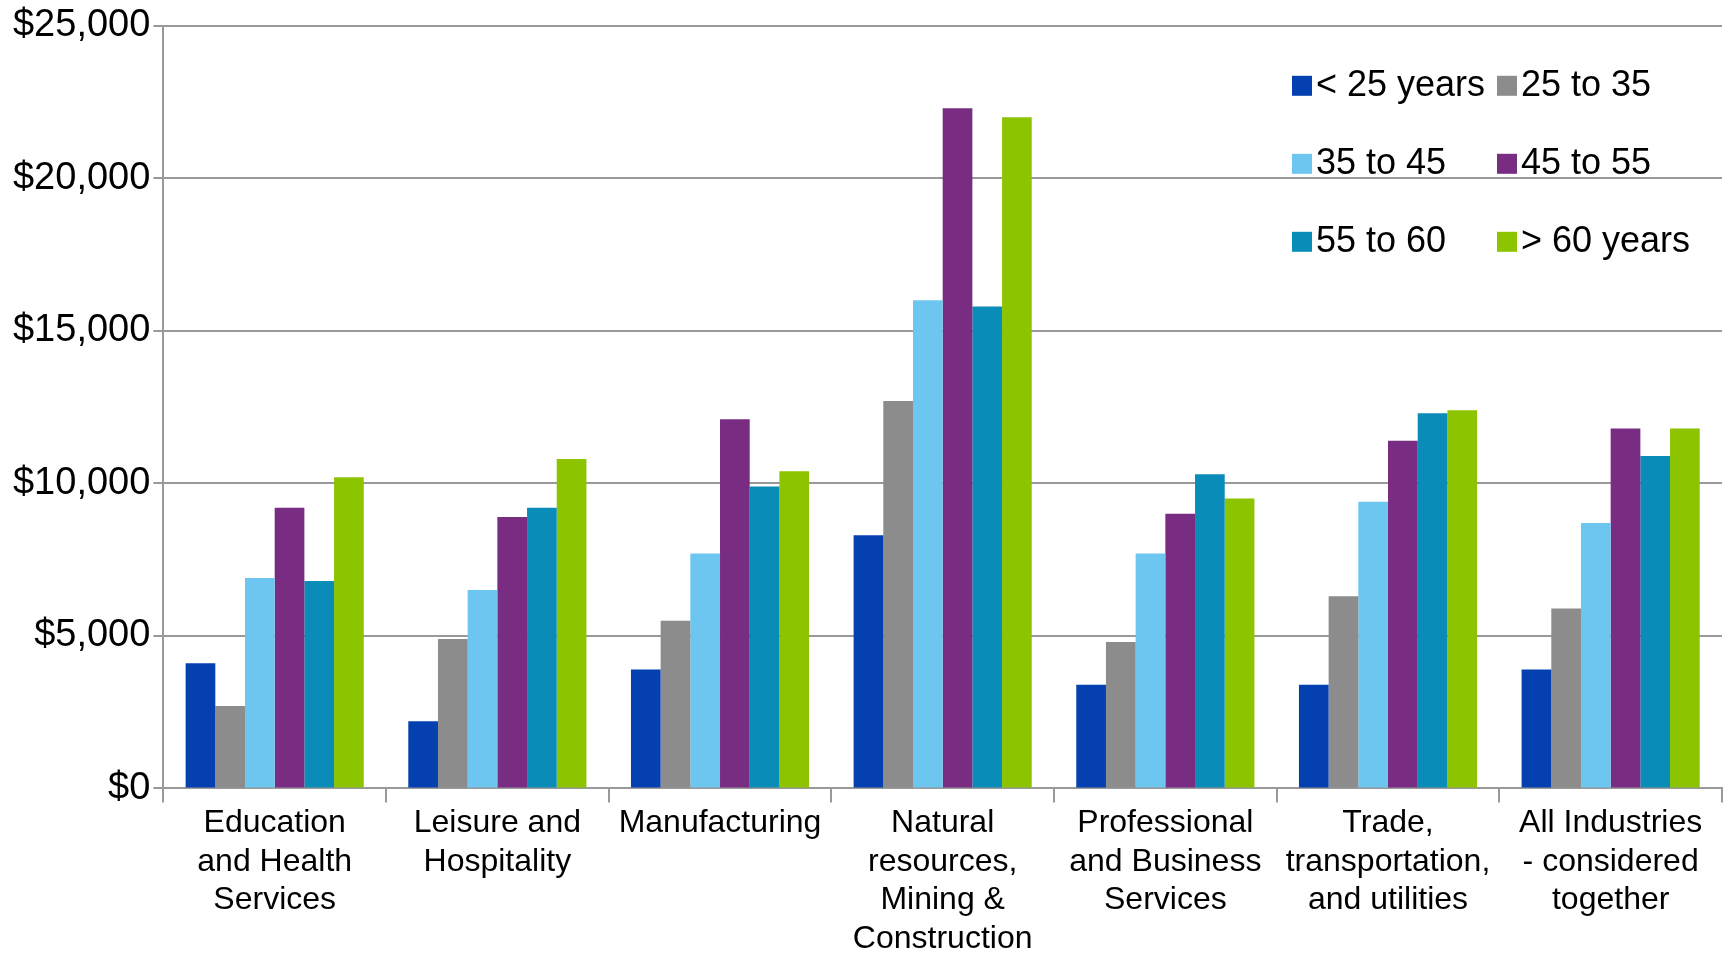 Image resolution: width=1732 pixels, height=964 pixels. What do you see at coordinates (720, 821) in the screenshot?
I see `x-tick-label: Manufacturing` at bounding box center [720, 821].